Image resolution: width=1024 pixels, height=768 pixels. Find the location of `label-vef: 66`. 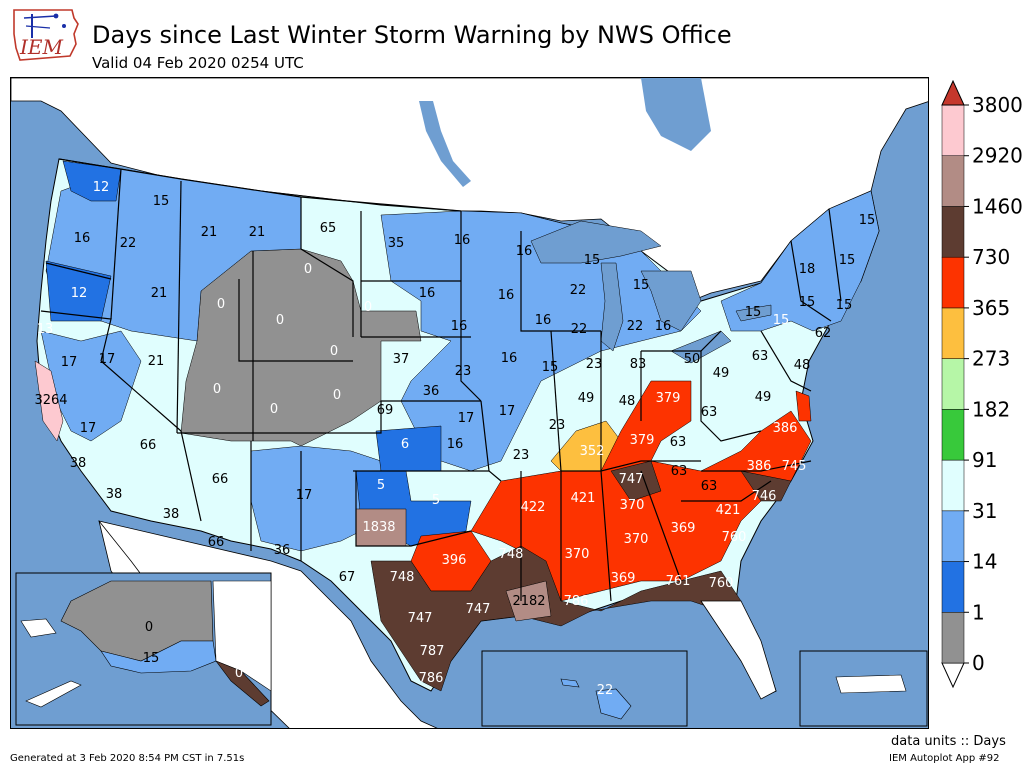

label-vef: 66 is located at coordinates (148, 445).